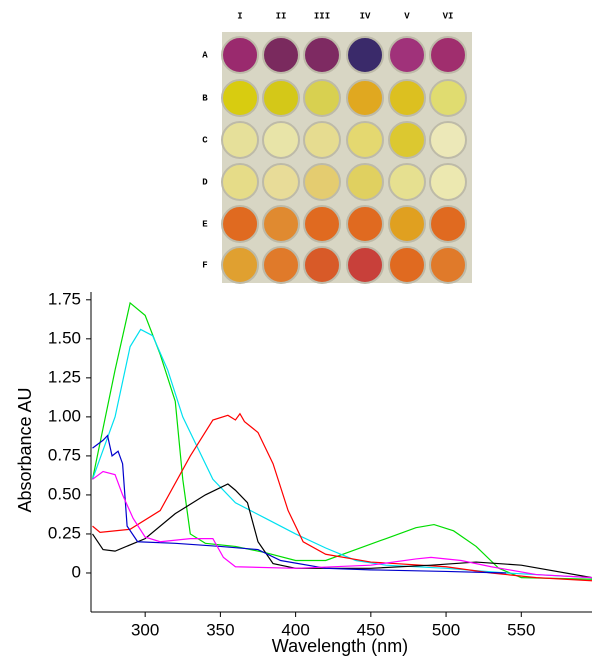 The image size is (592, 658). I want to click on row-label: C, so click(205, 140).